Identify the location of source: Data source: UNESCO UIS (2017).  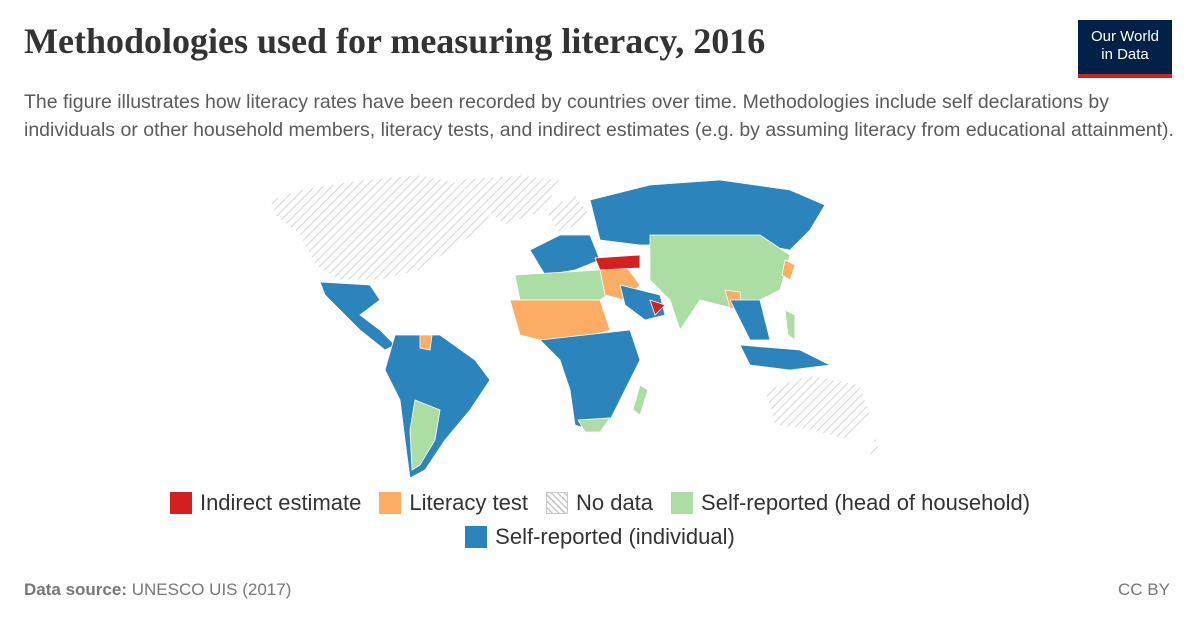
(157, 590).